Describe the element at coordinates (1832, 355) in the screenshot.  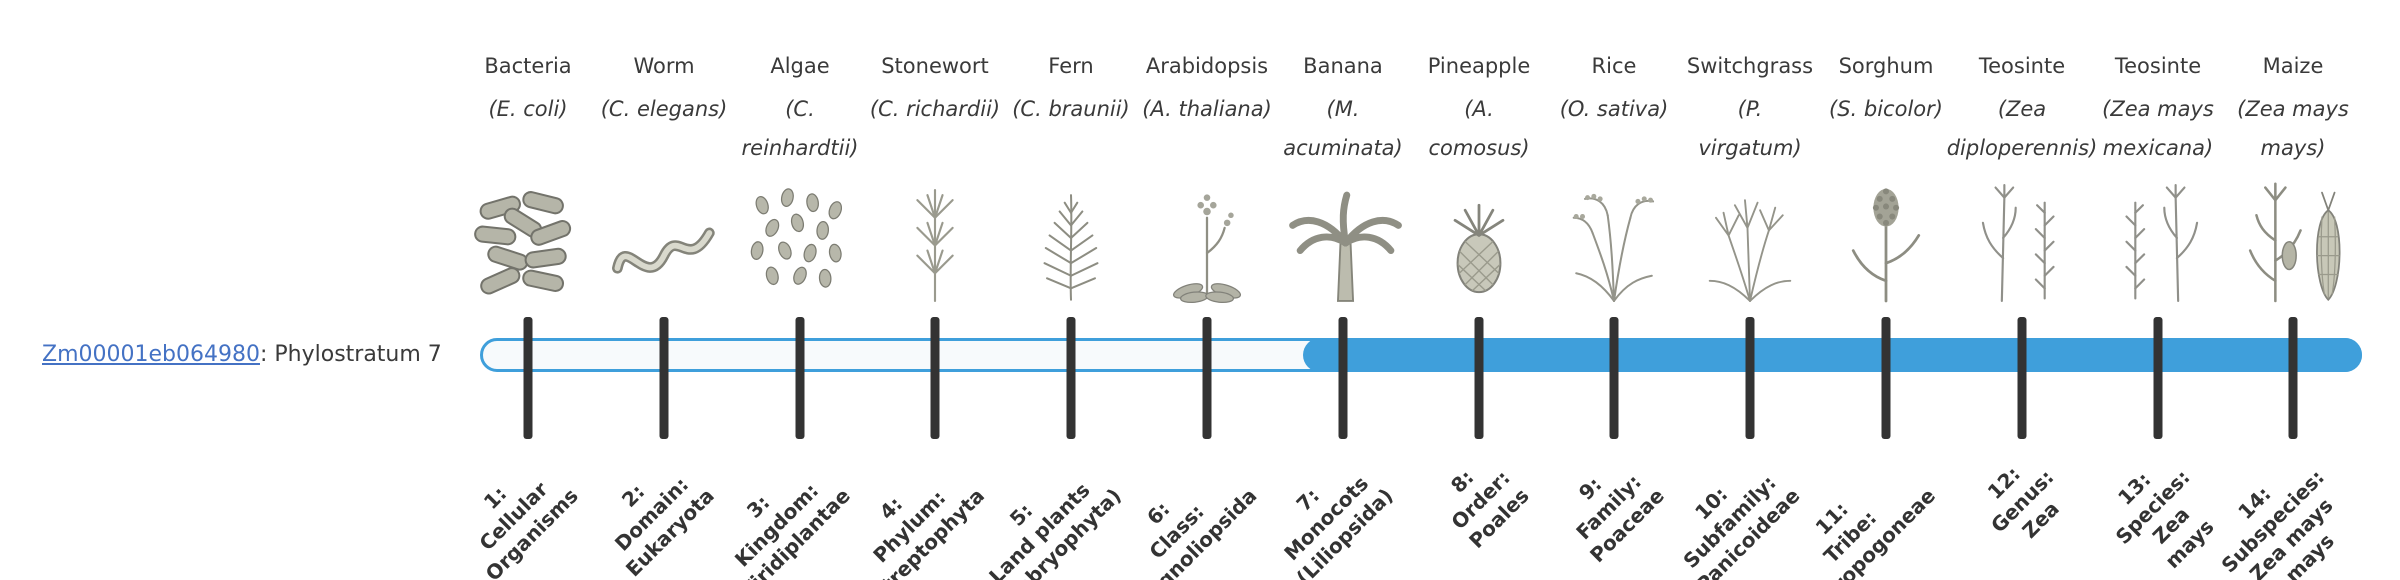
I see `timeline-bar-fill` at that location.